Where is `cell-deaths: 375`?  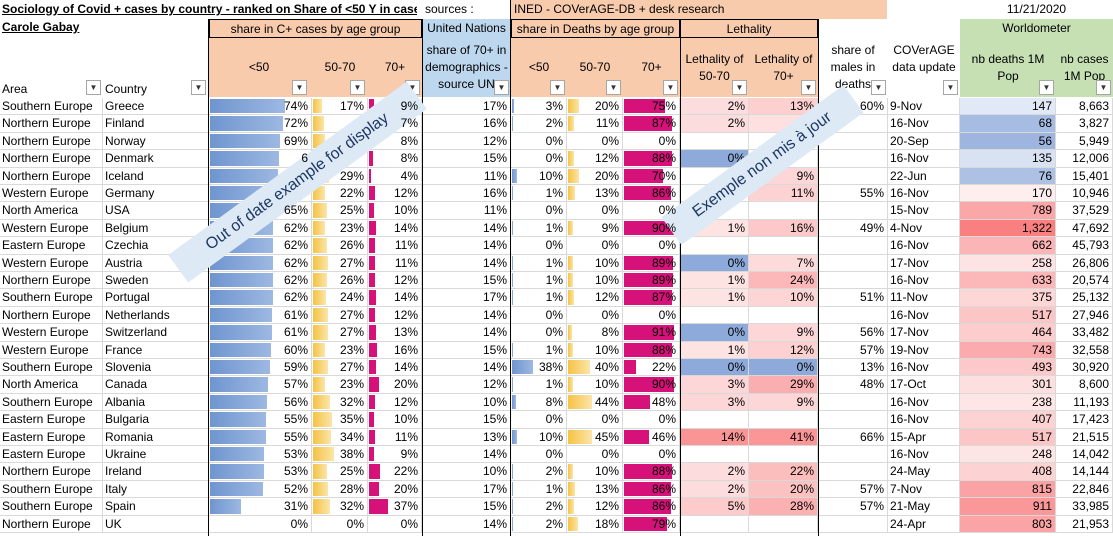
cell-deaths: 375 is located at coordinates (1008, 298).